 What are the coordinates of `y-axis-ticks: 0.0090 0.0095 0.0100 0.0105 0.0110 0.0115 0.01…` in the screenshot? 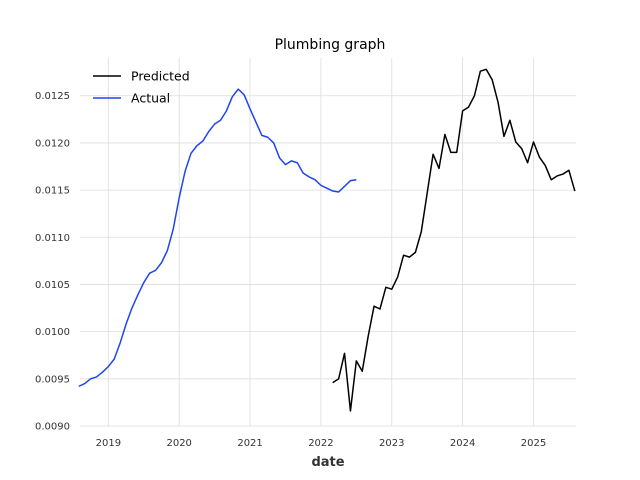 It's located at (52, 261).